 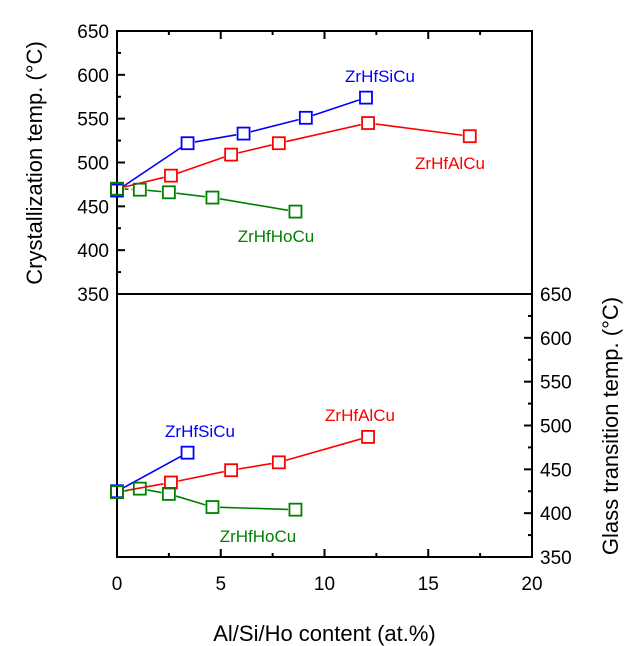 I want to click on y-axis-title-left: Crystallization temp. (°C), so click(x=34, y=163).